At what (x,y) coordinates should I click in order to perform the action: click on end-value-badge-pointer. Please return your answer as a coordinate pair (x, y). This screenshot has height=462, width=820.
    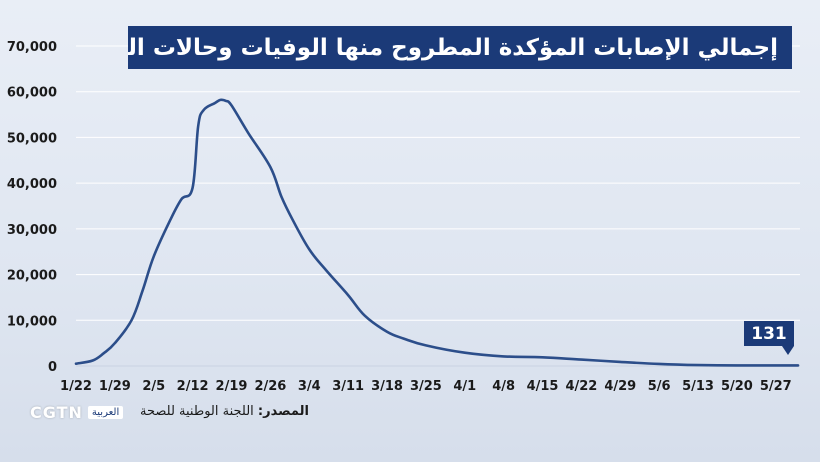
    Looking at the image, I should click on (788, 350).